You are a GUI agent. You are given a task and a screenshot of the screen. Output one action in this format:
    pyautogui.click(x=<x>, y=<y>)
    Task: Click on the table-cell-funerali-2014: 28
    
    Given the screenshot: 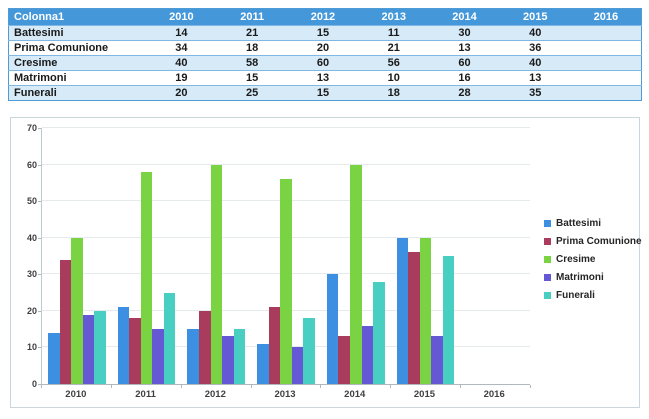 What is the action you would take?
    pyautogui.click(x=464, y=93)
    